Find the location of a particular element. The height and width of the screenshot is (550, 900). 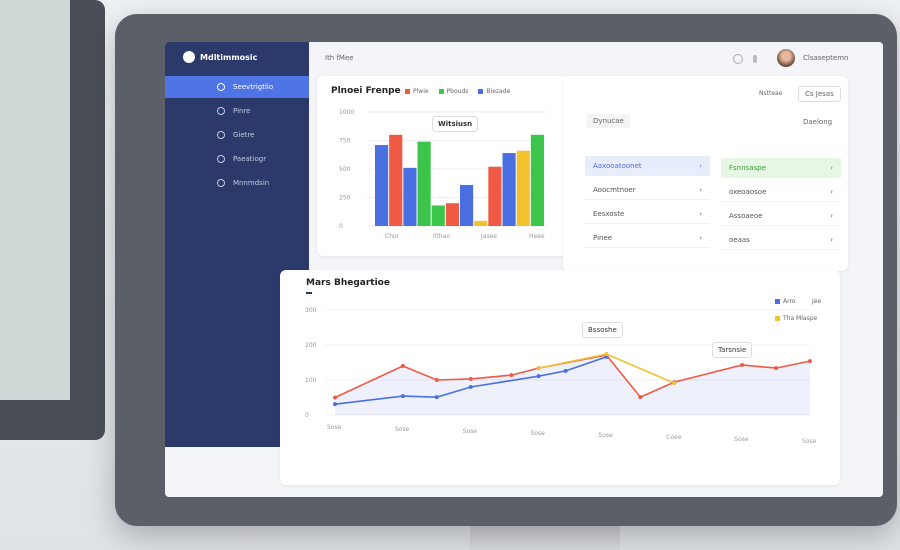

logo: Mdltimmosic is located at coordinates (220, 57).